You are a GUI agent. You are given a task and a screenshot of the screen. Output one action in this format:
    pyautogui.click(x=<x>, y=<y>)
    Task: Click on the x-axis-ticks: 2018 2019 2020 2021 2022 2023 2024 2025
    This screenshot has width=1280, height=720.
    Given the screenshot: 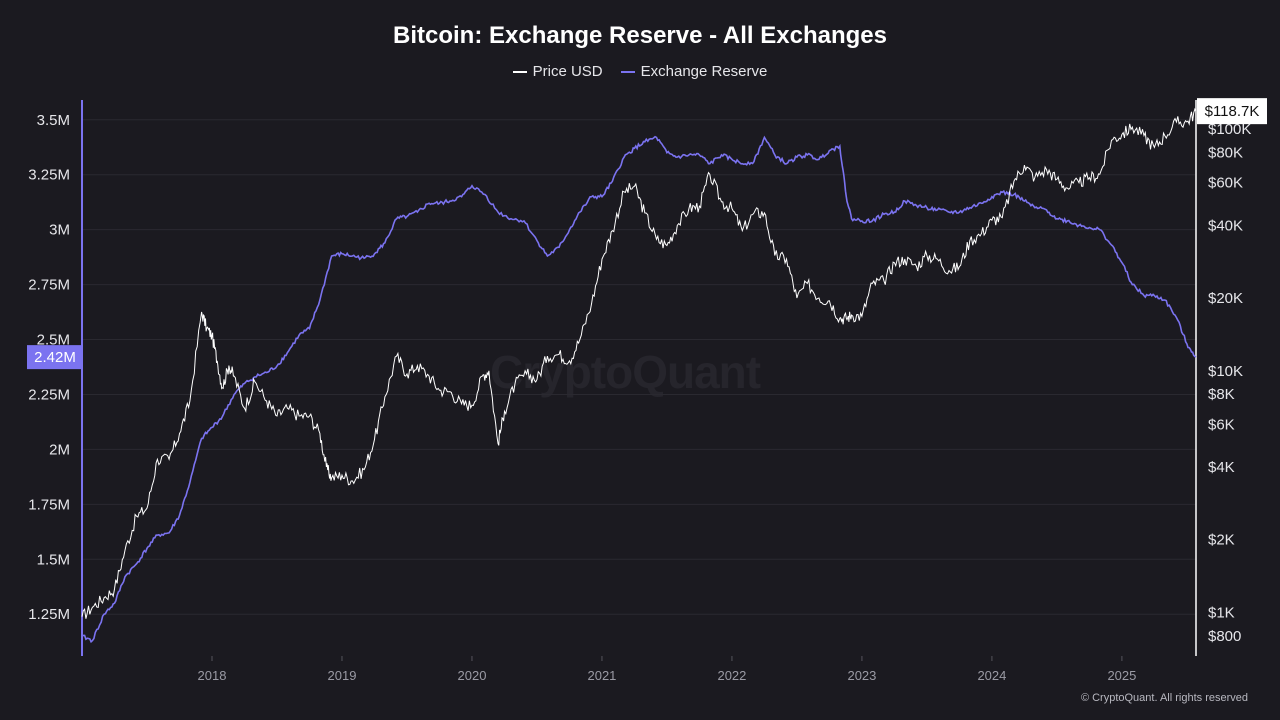 What is the action you would take?
    pyautogui.click(x=667, y=669)
    